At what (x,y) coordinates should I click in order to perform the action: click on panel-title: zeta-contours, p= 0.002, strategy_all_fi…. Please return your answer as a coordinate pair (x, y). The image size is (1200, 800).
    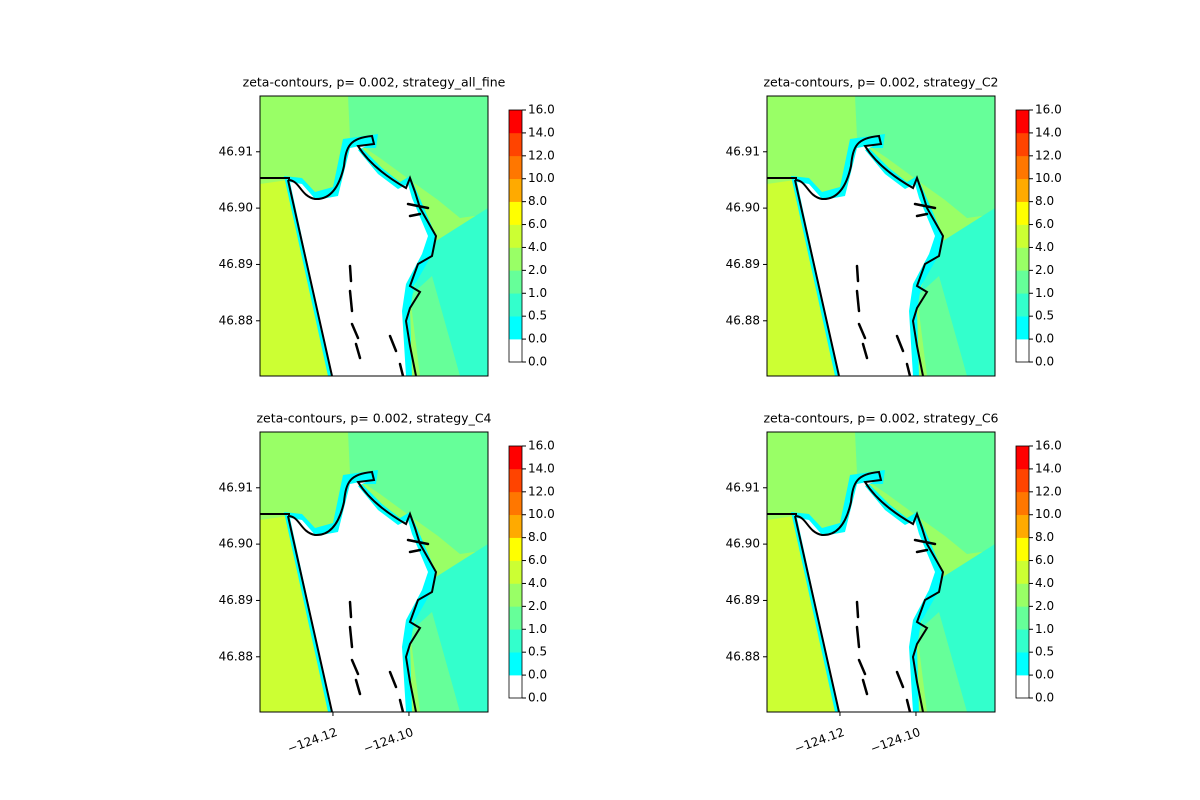
    Looking at the image, I should click on (374, 82).